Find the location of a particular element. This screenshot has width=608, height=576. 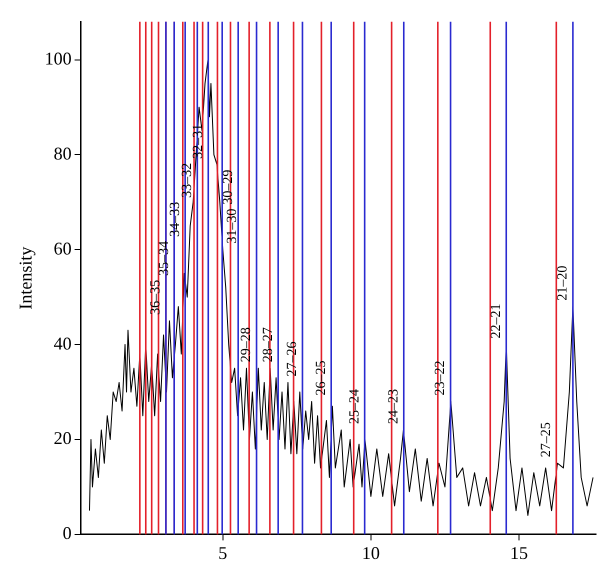

y-tick-label: 0 is located at coordinates (67, 533).